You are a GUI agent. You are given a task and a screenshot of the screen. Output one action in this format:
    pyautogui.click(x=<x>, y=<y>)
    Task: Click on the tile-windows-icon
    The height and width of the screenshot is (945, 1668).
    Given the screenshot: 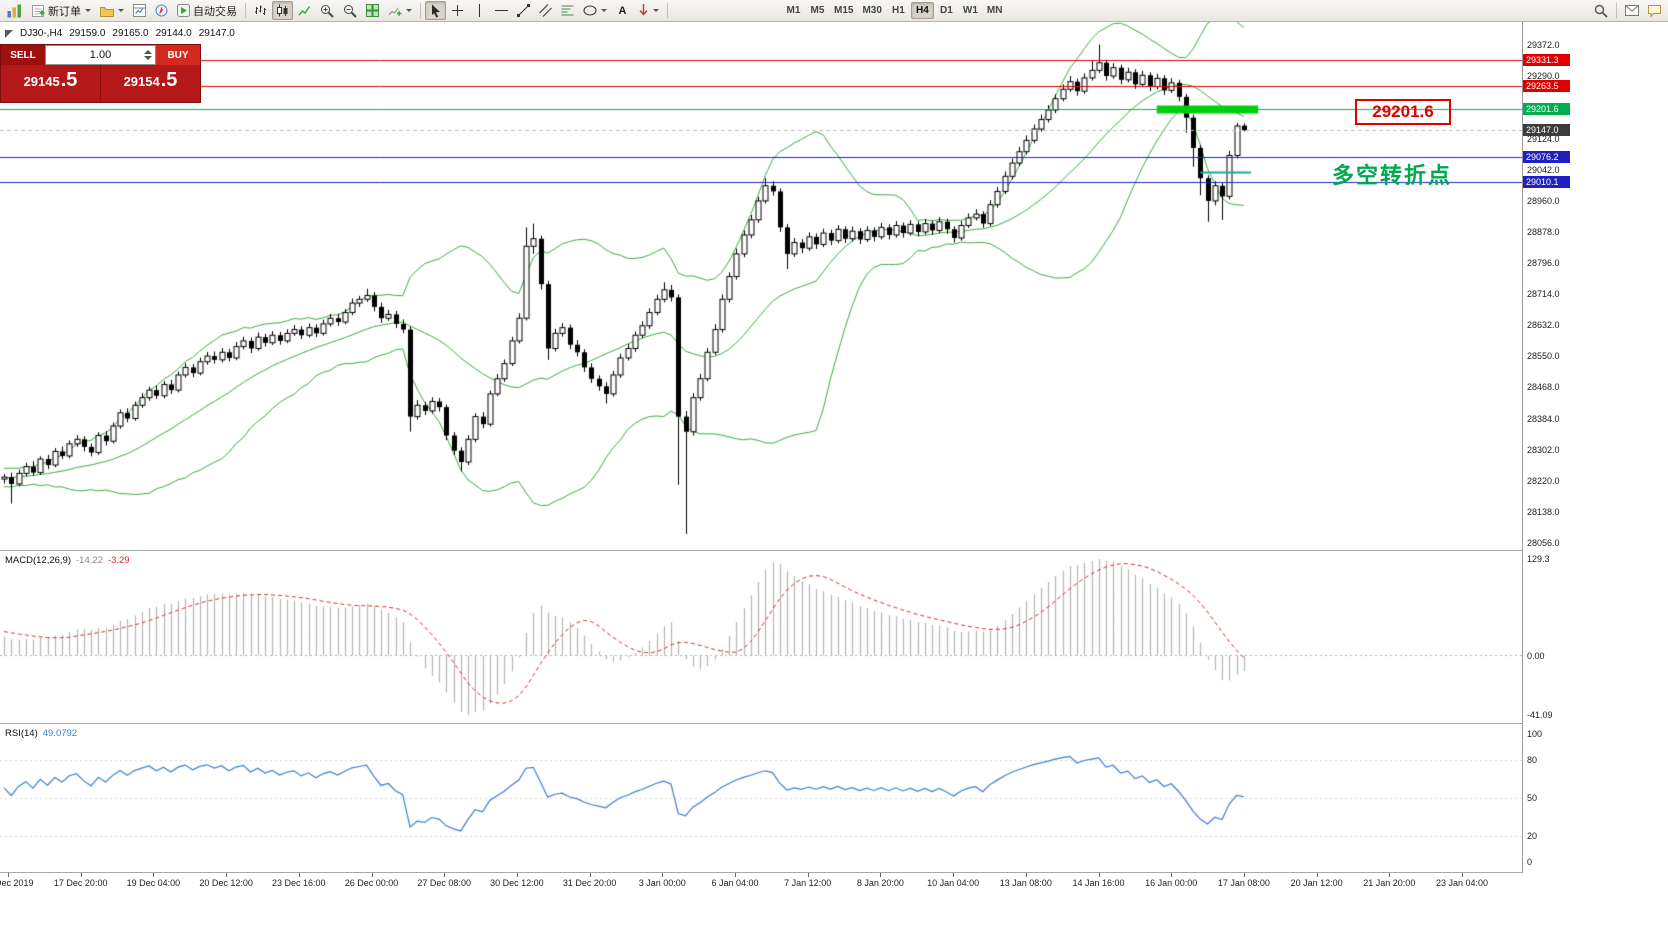 What is the action you would take?
    pyautogui.click(x=372, y=10)
    